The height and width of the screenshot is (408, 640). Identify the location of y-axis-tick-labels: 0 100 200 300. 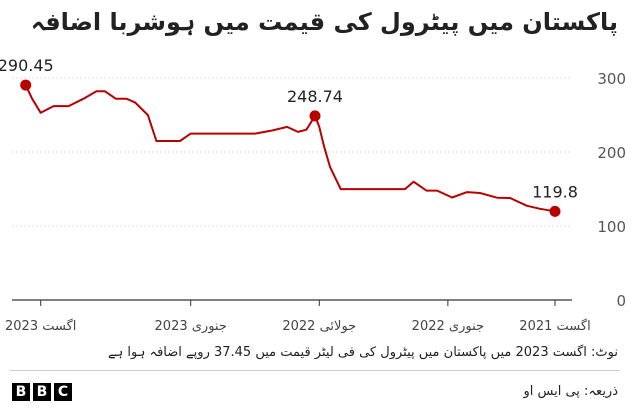
(611, 190).